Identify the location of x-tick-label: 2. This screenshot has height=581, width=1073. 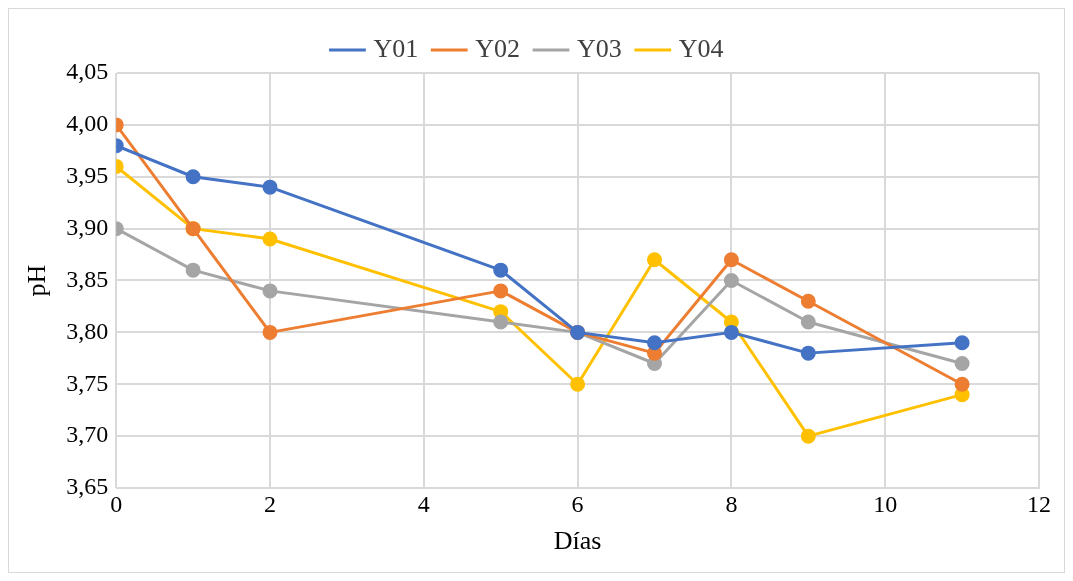
(270, 503).